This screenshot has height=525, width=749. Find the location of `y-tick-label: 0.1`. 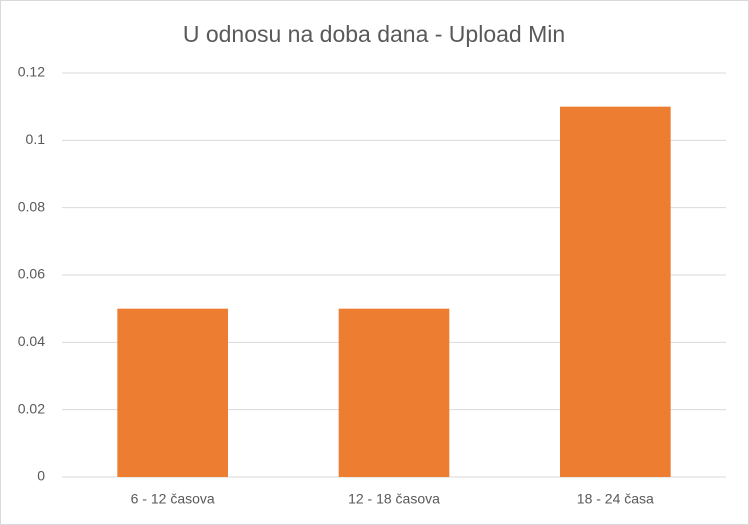

y-tick-label: 0.1 is located at coordinates (36, 139).